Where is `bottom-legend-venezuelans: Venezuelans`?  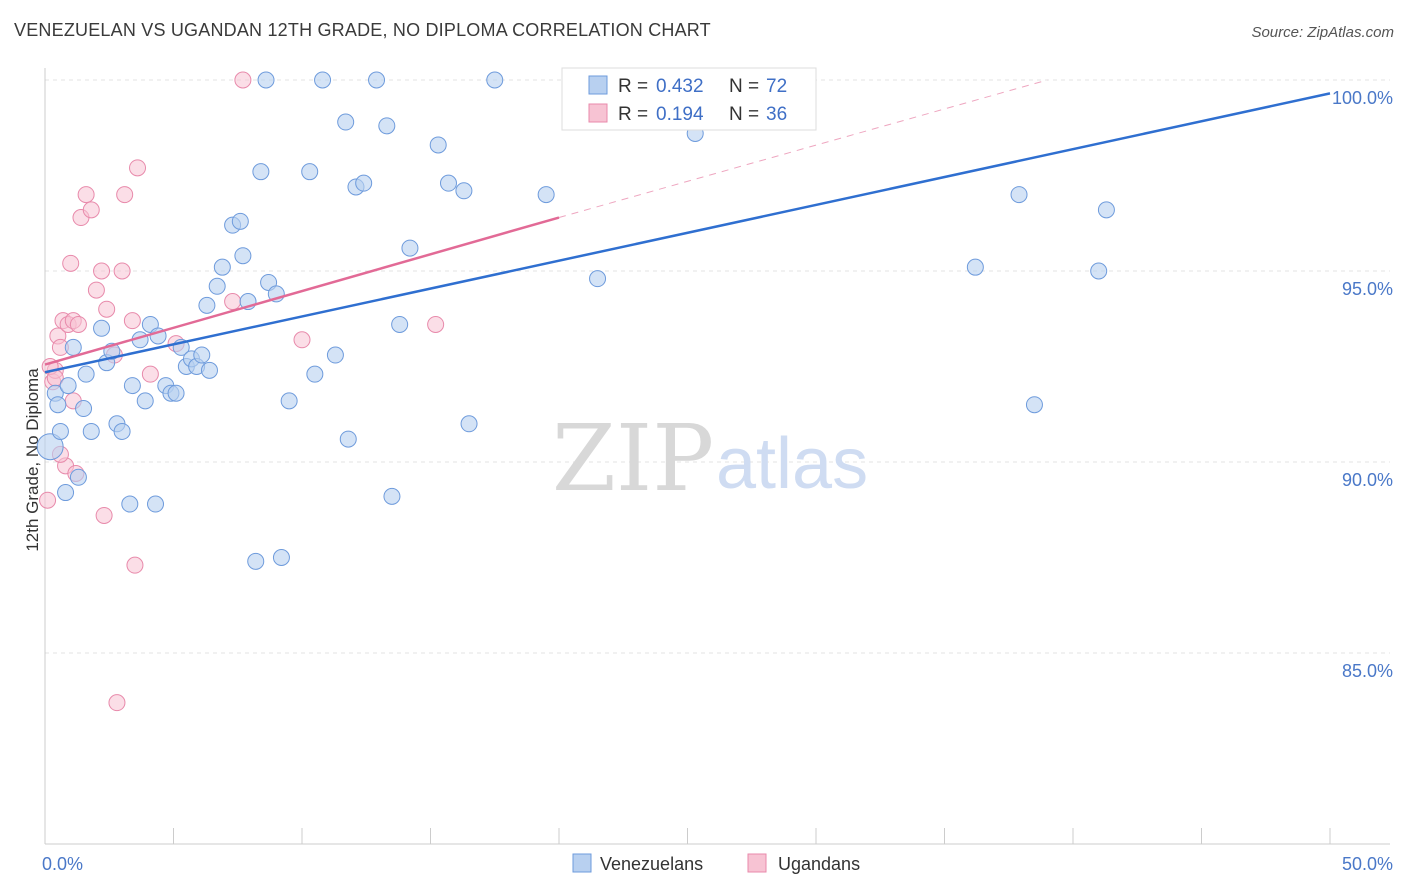 bottom-legend-venezuelans: Venezuelans is located at coordinates (651, 864).